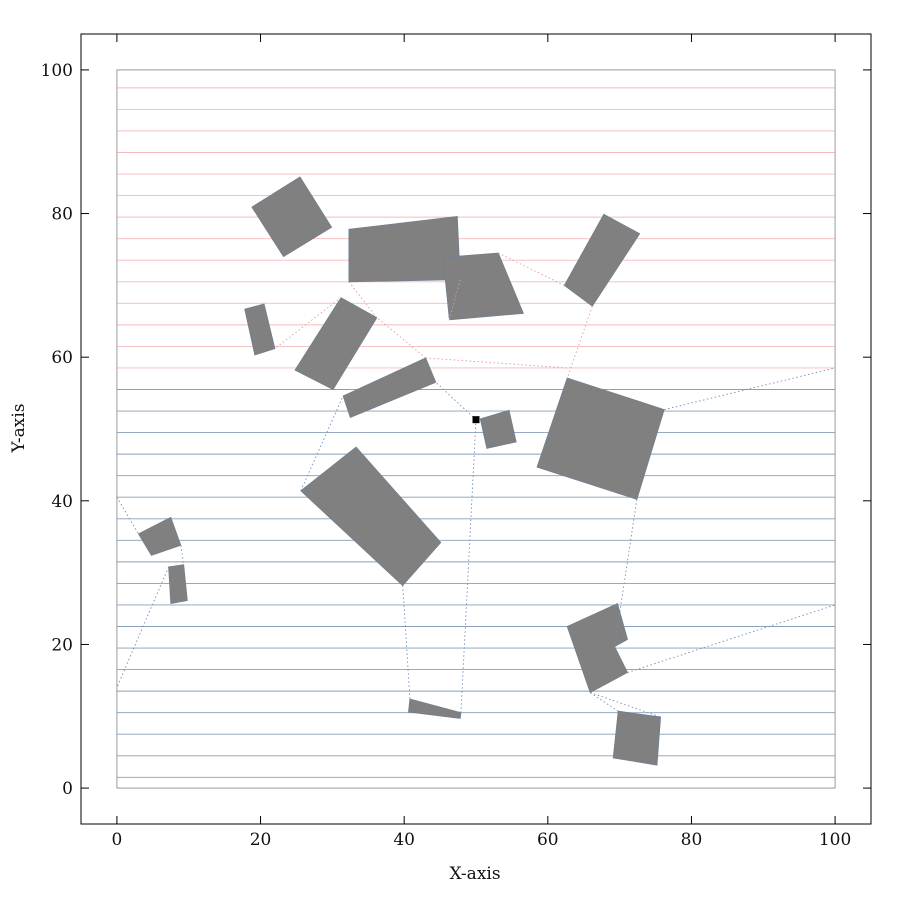 This screenshot has height=900, width=900. Describe the element at coordinates (116, 840) in the screenshot. I see `x-tick-label-0: 0` at that location.